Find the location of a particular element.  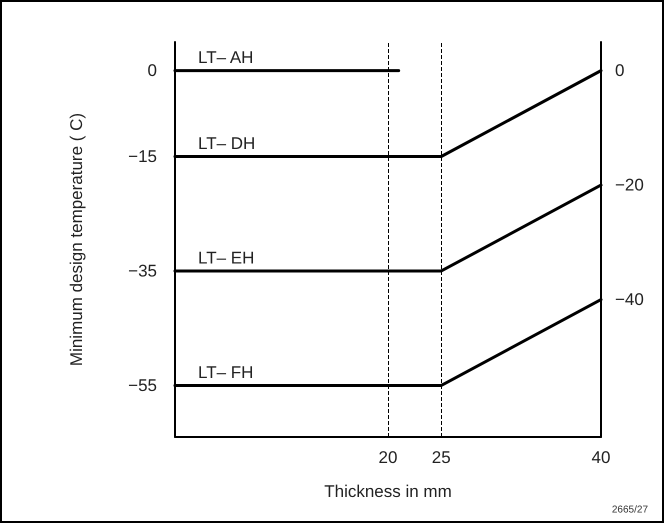

series-label: LT– AH is located at coordinates (226, 58).